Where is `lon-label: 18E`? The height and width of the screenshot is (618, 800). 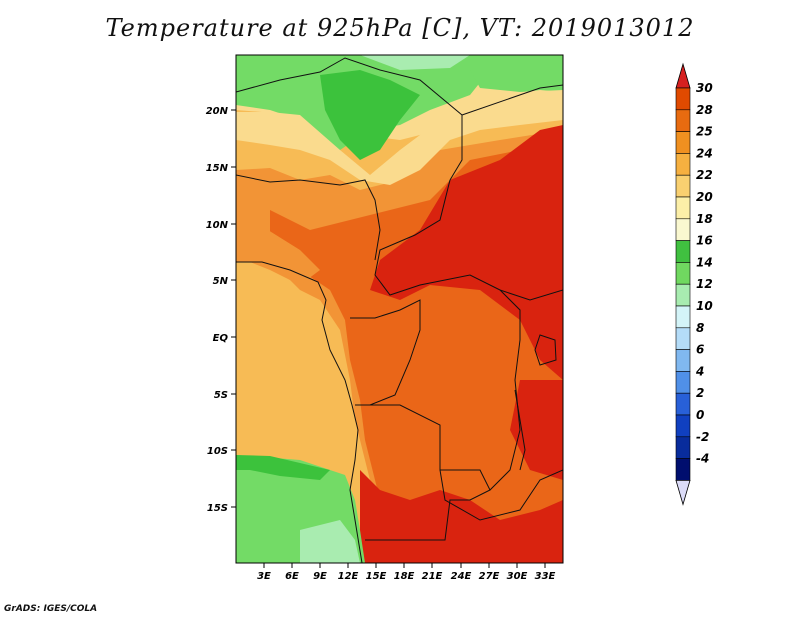 lon-label: 18E is located at coordinates (404, 576).